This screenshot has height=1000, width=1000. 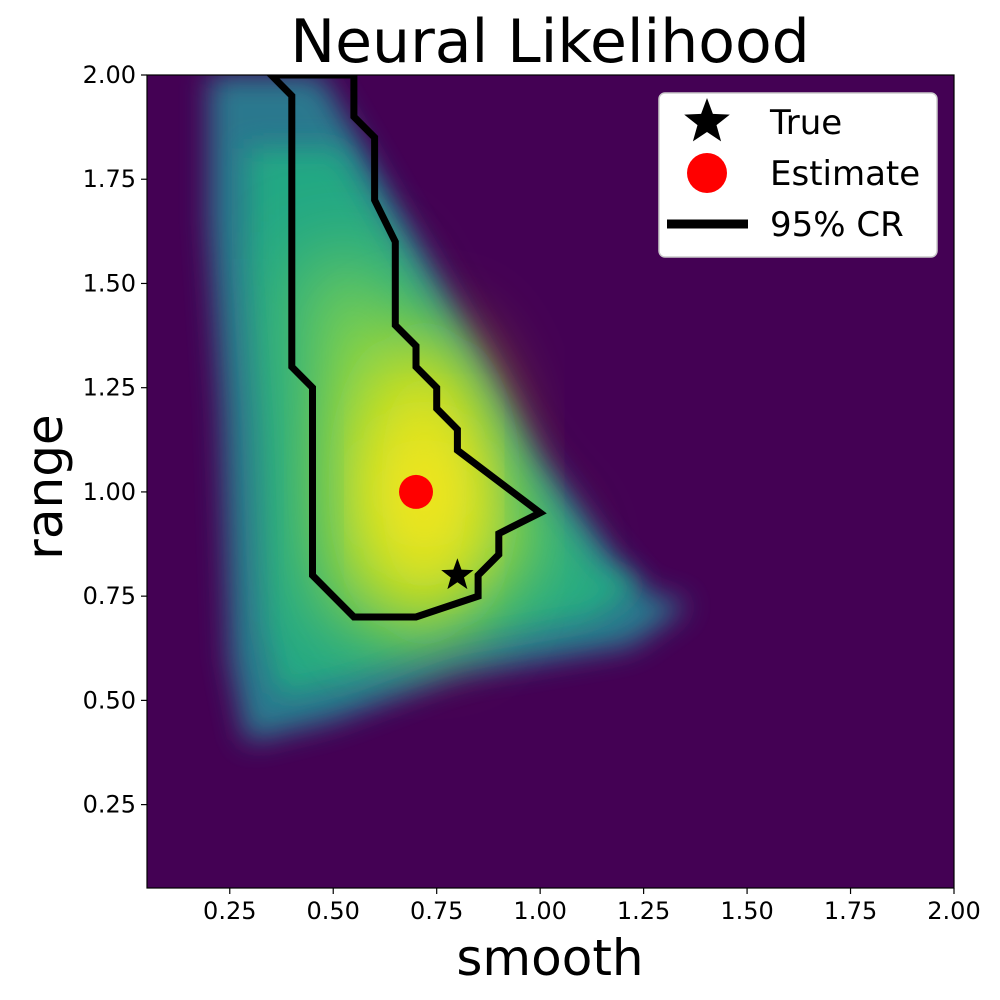 What do you see at coordinates (643, 911) in the screenshot?
I see `x-tick-label: 1.25` at bounding box center [643, 911].